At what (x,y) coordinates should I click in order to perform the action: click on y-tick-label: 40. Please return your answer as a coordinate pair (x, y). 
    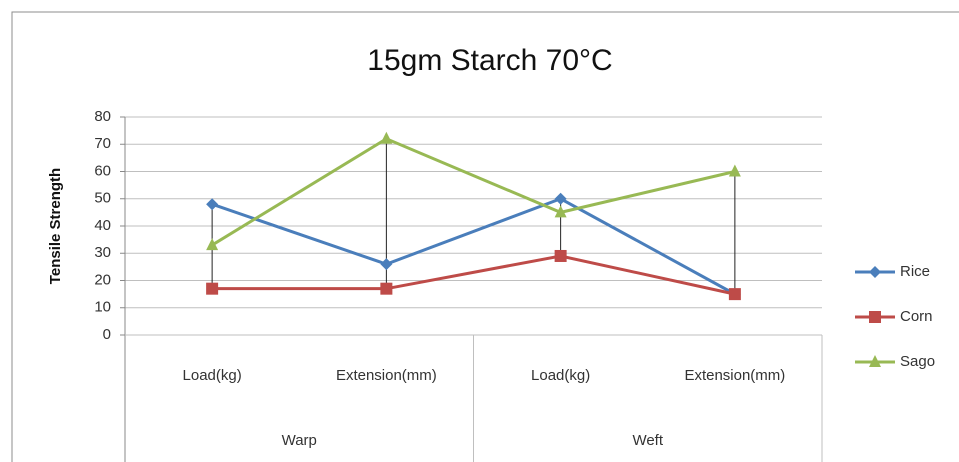
    Looking at the image, I should click on (102, 225).